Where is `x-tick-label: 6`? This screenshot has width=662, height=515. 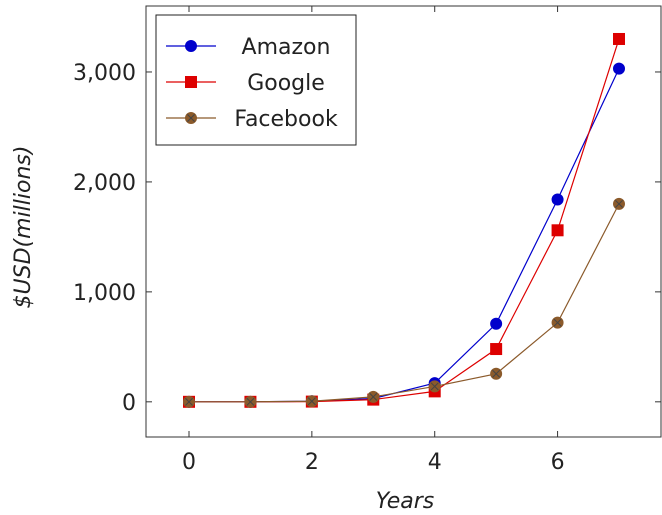
x-tick-label: 6 is located at coordinates (558, 462).